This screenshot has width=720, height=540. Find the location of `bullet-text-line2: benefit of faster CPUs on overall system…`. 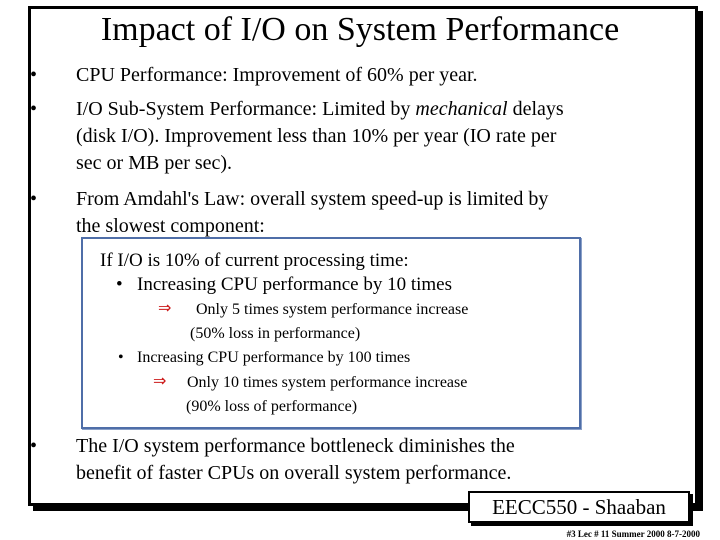

bullet-text-line2: benefit of faster CPUs on overall system… is located at coordinates (294, 473).